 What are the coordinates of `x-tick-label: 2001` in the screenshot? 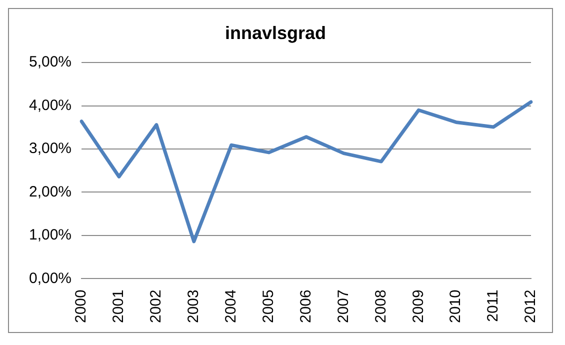 It's located at (119, 307).